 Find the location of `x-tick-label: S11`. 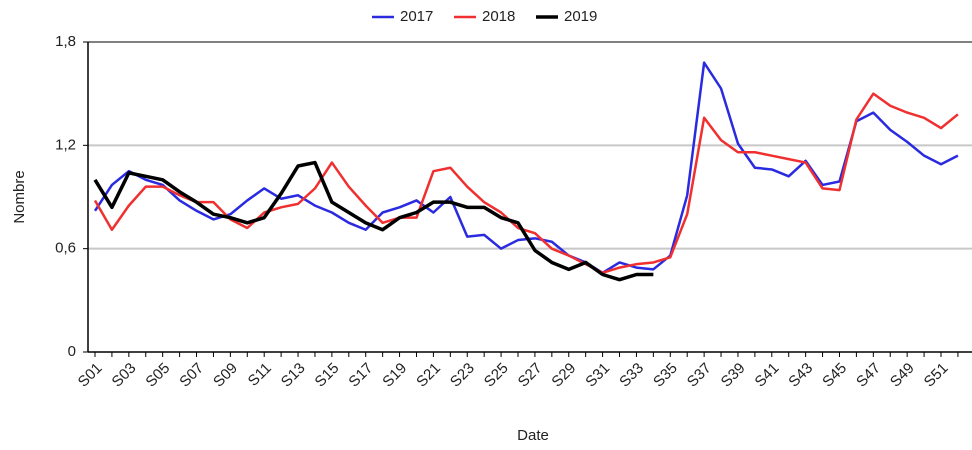

x-tick-label: S11 is located at coordinates (260, 375).